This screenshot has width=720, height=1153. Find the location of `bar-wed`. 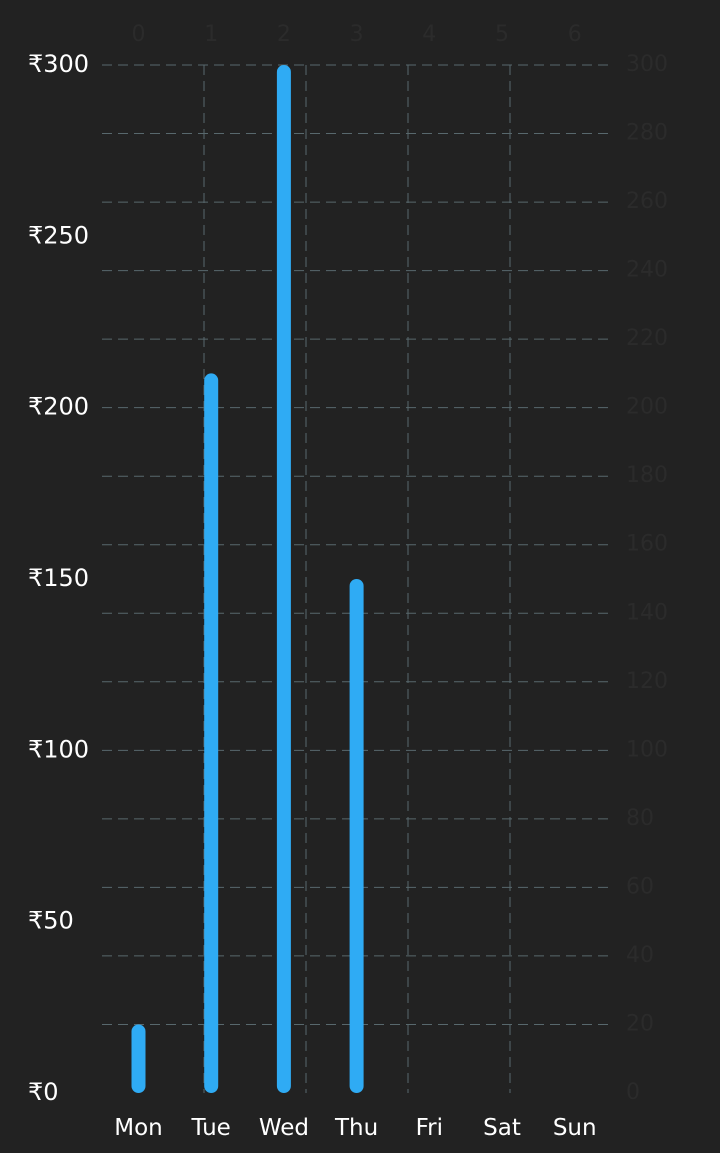

bar-wed is located at coordinates (283, 579).